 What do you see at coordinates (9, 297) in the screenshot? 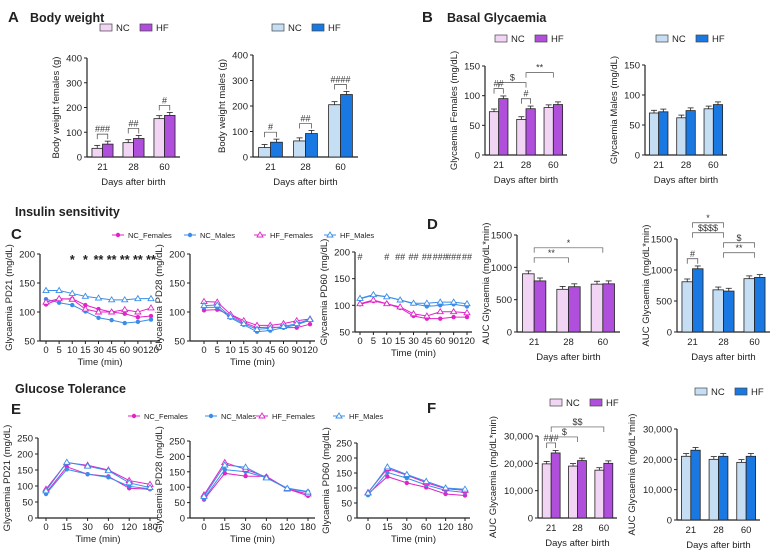
I see `y-axis-label: Glycaemia PD21 (mg/dL)` at bounding box center [9, 297].